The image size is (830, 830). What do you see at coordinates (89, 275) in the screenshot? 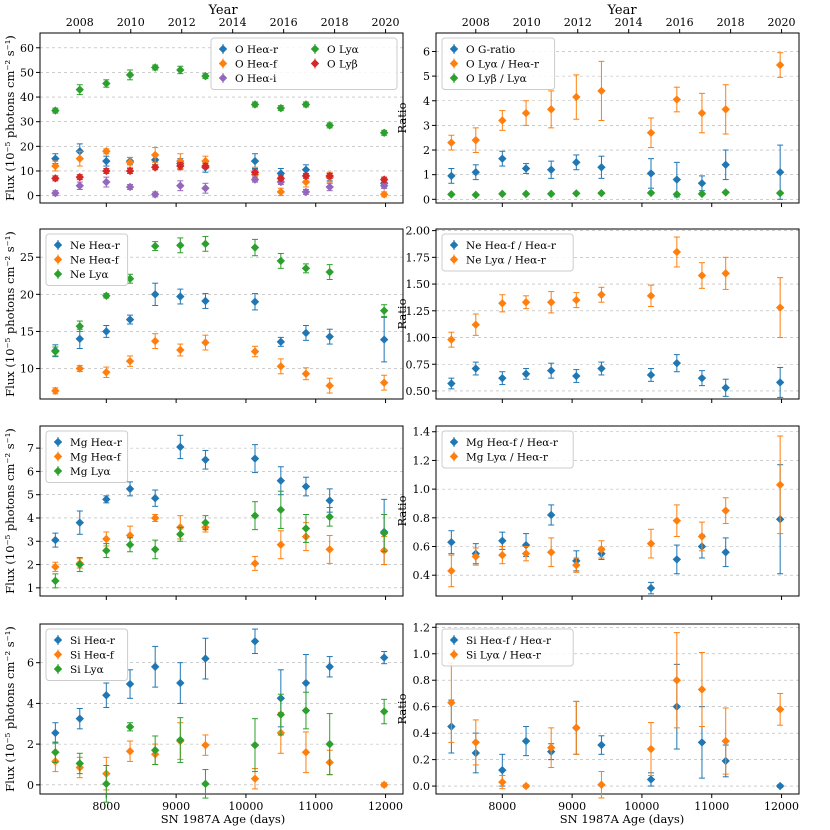
I see `legend-label: Ne Lyα` at bounding box center [89, 275].